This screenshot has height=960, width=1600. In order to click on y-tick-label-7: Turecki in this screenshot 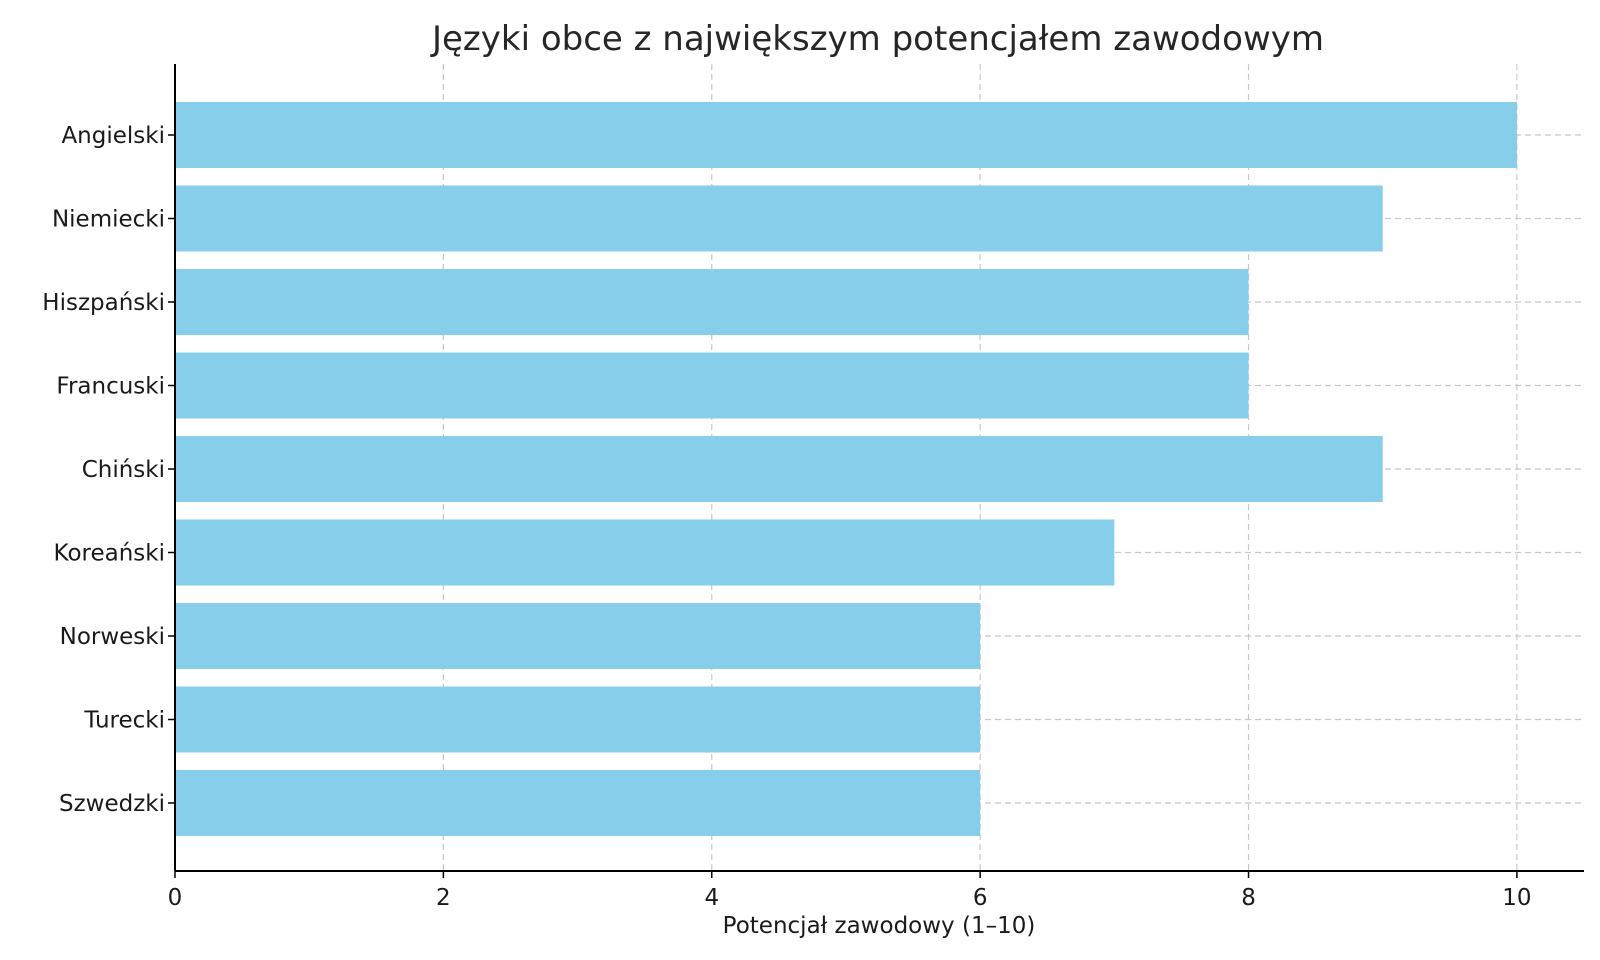, I will do `click(124, 721)`.